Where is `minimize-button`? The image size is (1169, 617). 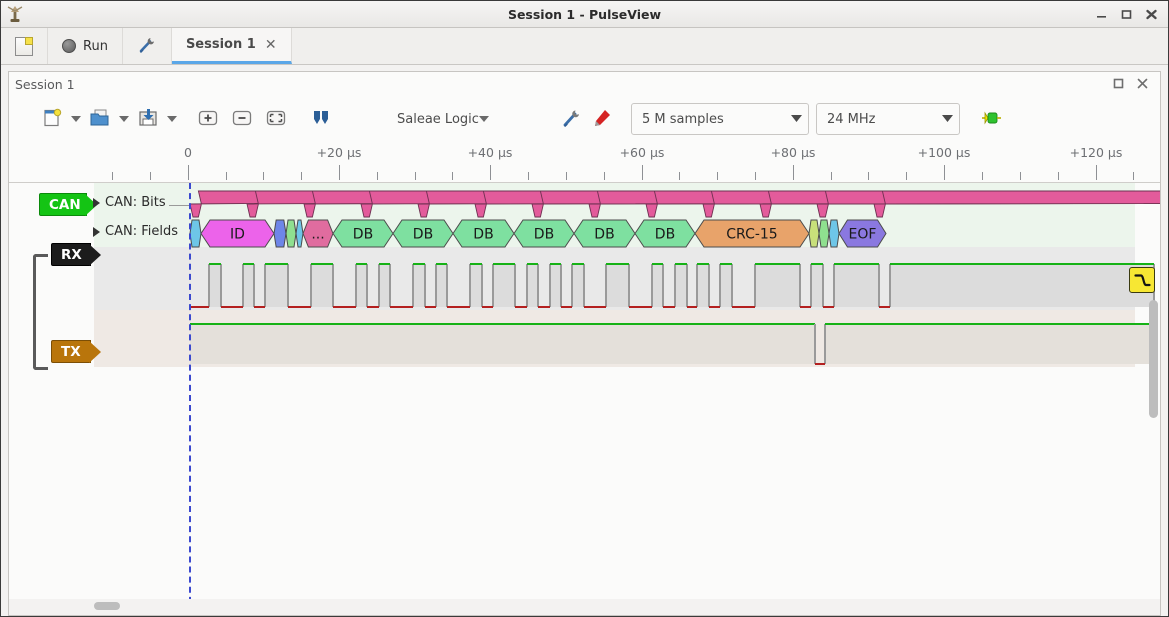 minimize-button is located at coordinates (1101, 14).